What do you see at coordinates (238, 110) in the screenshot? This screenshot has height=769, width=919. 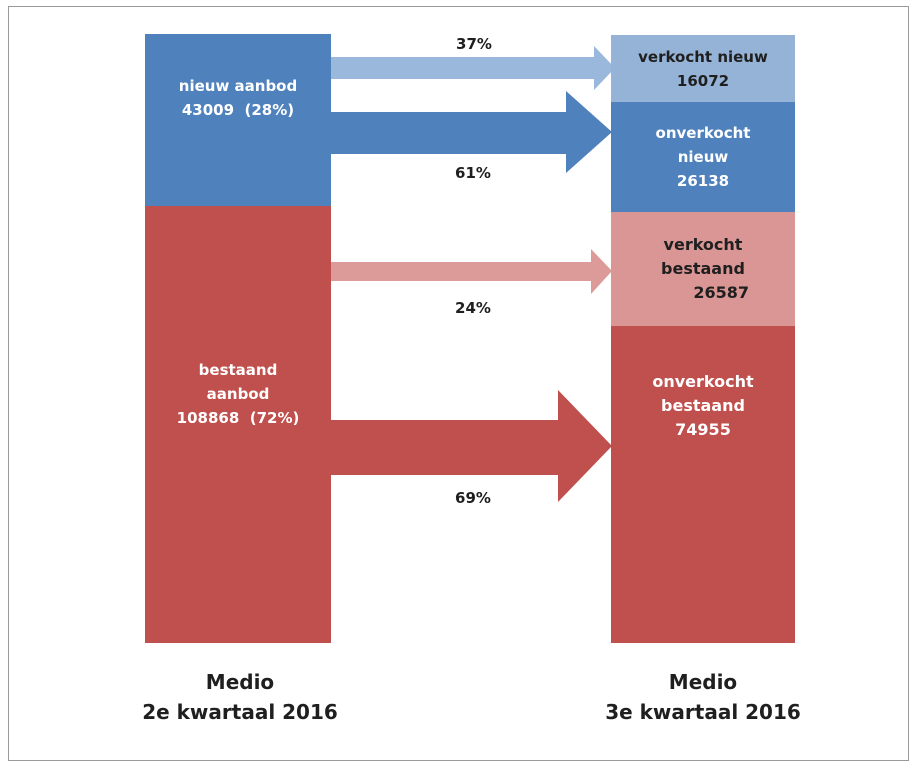 I see `new-supply-value: 43009 (28%)` at bounding box center [238, 110].